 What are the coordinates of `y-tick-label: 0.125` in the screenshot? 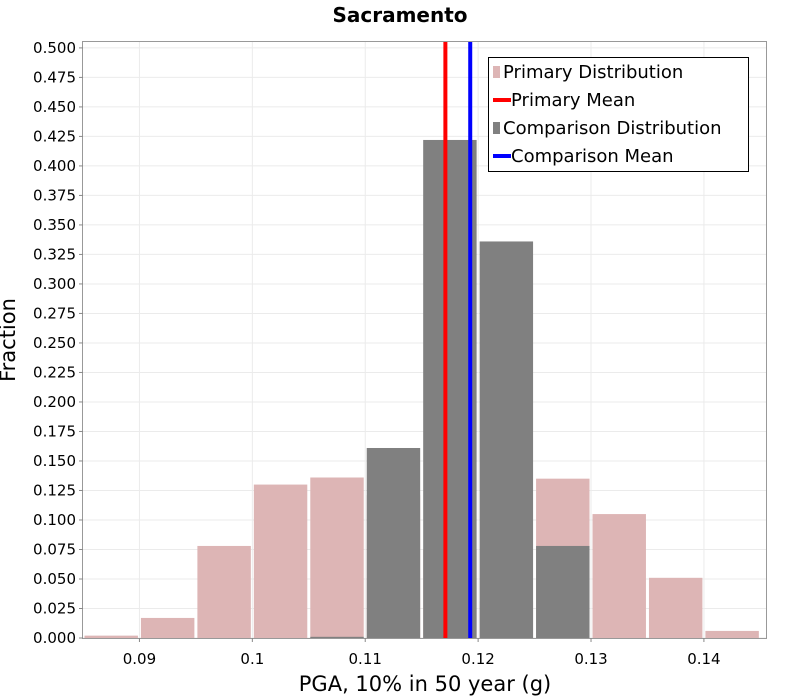 It's located at (54, 490).